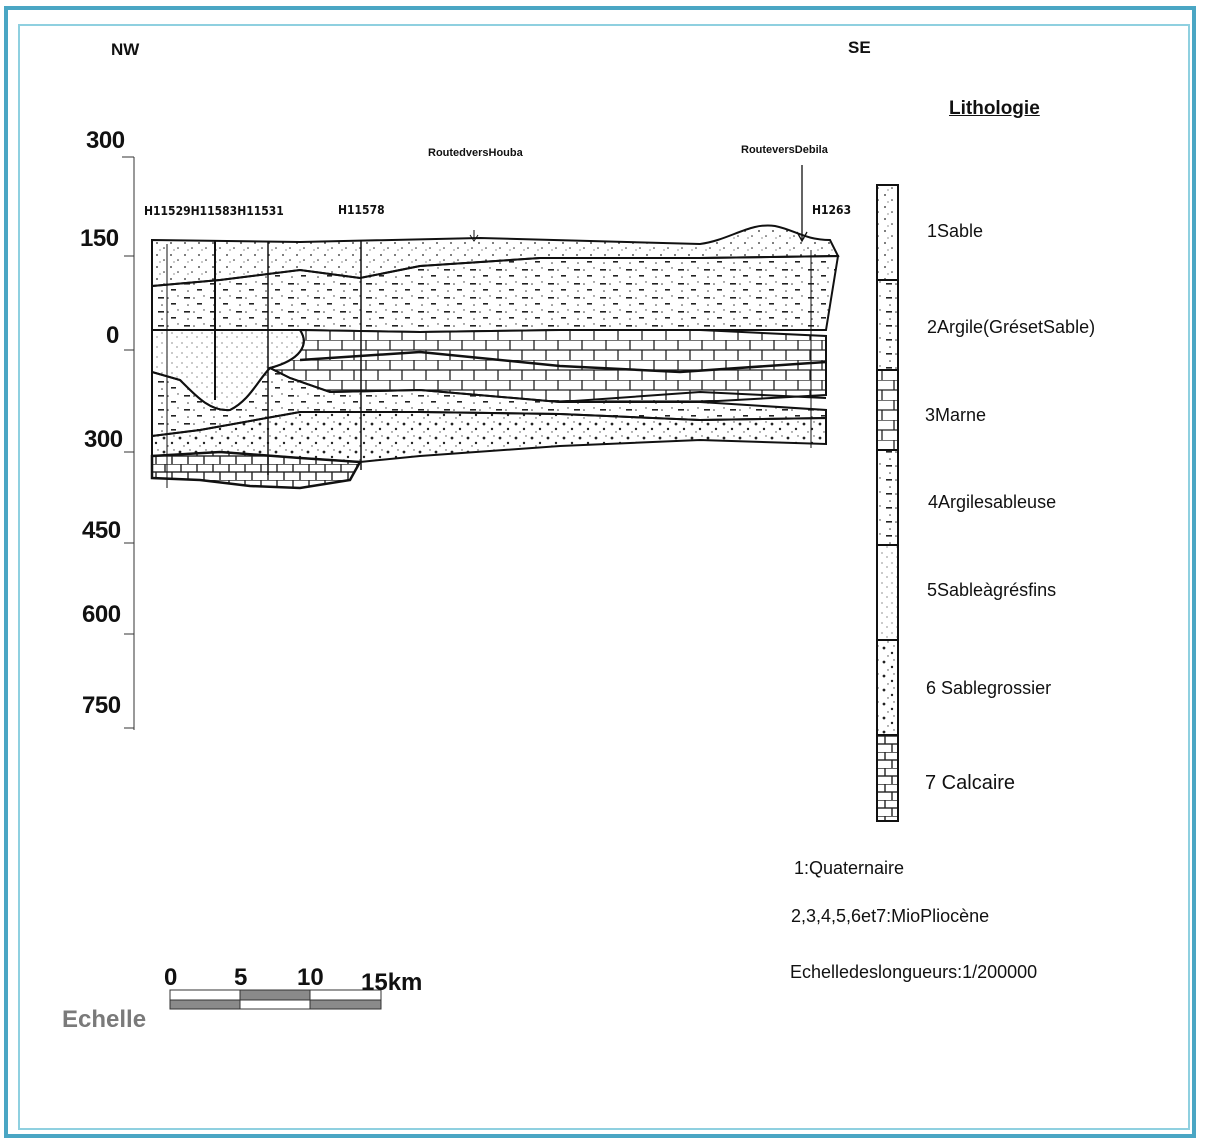 The image size is (1206, 1144). Describe the element at coordinates (104, 1019) in the screenshot. I see `scale-bar-title: Echelle` at that location.